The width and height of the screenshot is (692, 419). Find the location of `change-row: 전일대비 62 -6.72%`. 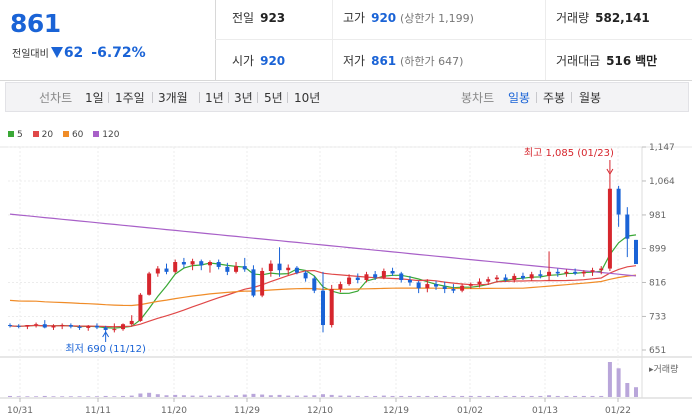

change-row: 전일대비 62 -6.72% is located at coordinates (79, 53).